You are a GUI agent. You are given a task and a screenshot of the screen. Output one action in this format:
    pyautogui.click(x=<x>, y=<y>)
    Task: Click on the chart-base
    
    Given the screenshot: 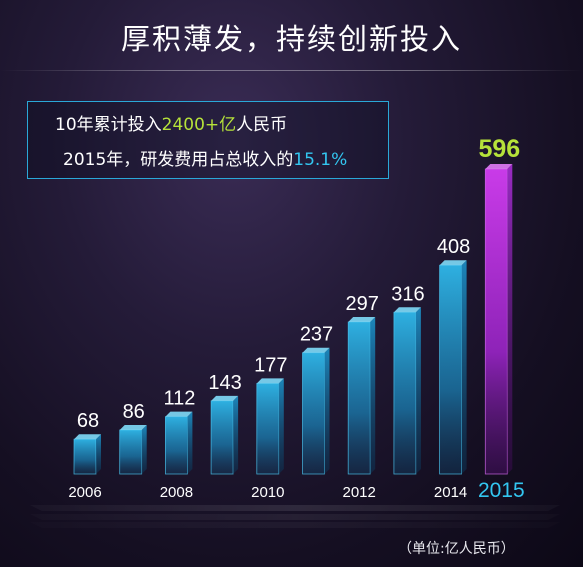 What is the action you would take?
    pyautogui.click(x=295, y=516)
    